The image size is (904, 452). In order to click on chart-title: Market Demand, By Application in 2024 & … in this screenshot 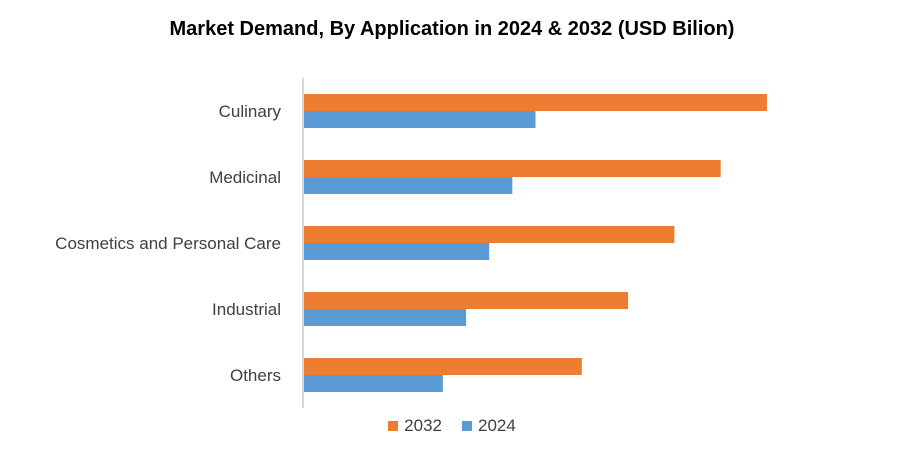, I will do `click(452, 29)`.